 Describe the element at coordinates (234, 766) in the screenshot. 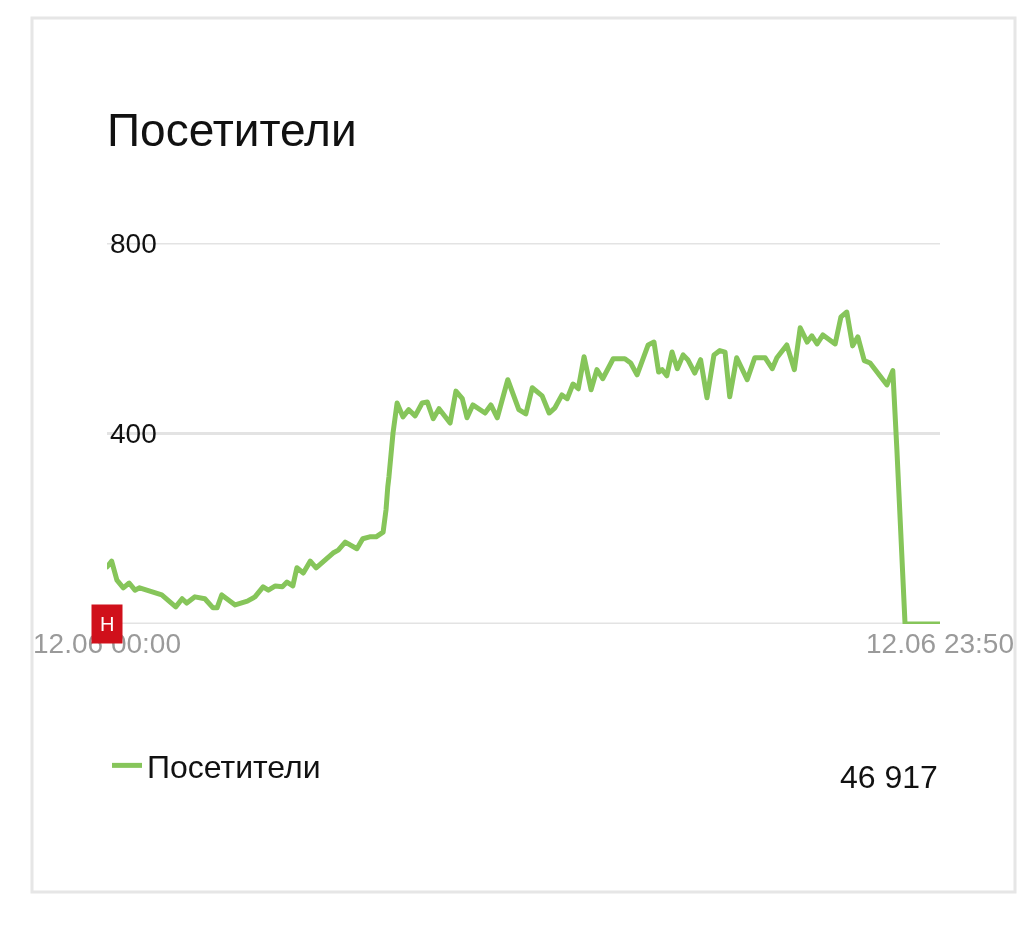

I see `legend-label: Посетители` at that location.